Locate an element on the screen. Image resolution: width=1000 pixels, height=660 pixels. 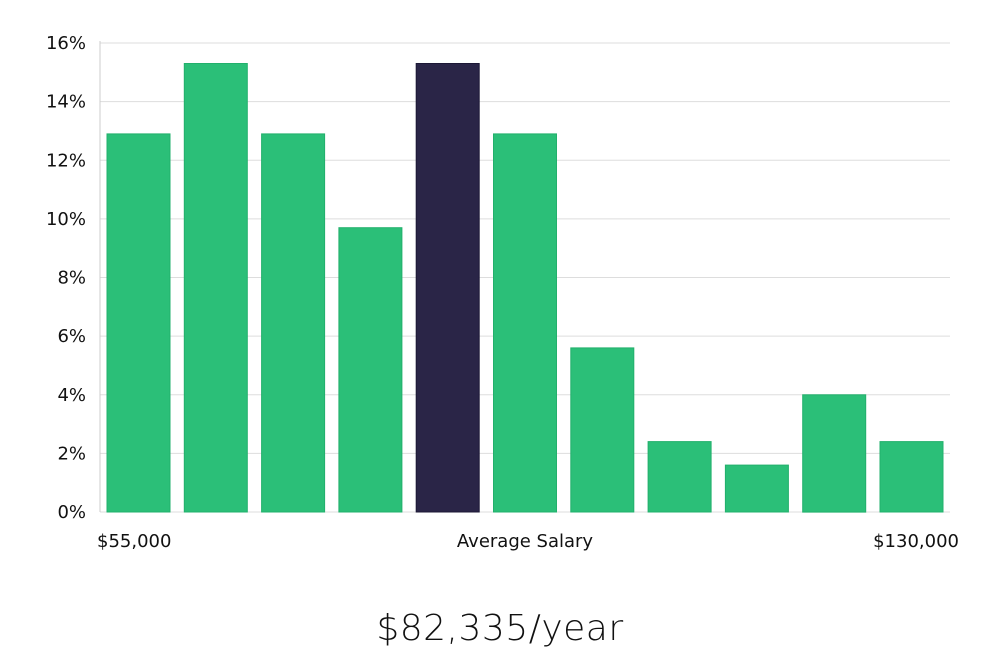
x-axis-labels: $55,000 Average Salary $130,000 is located at coordinates (528, 541).